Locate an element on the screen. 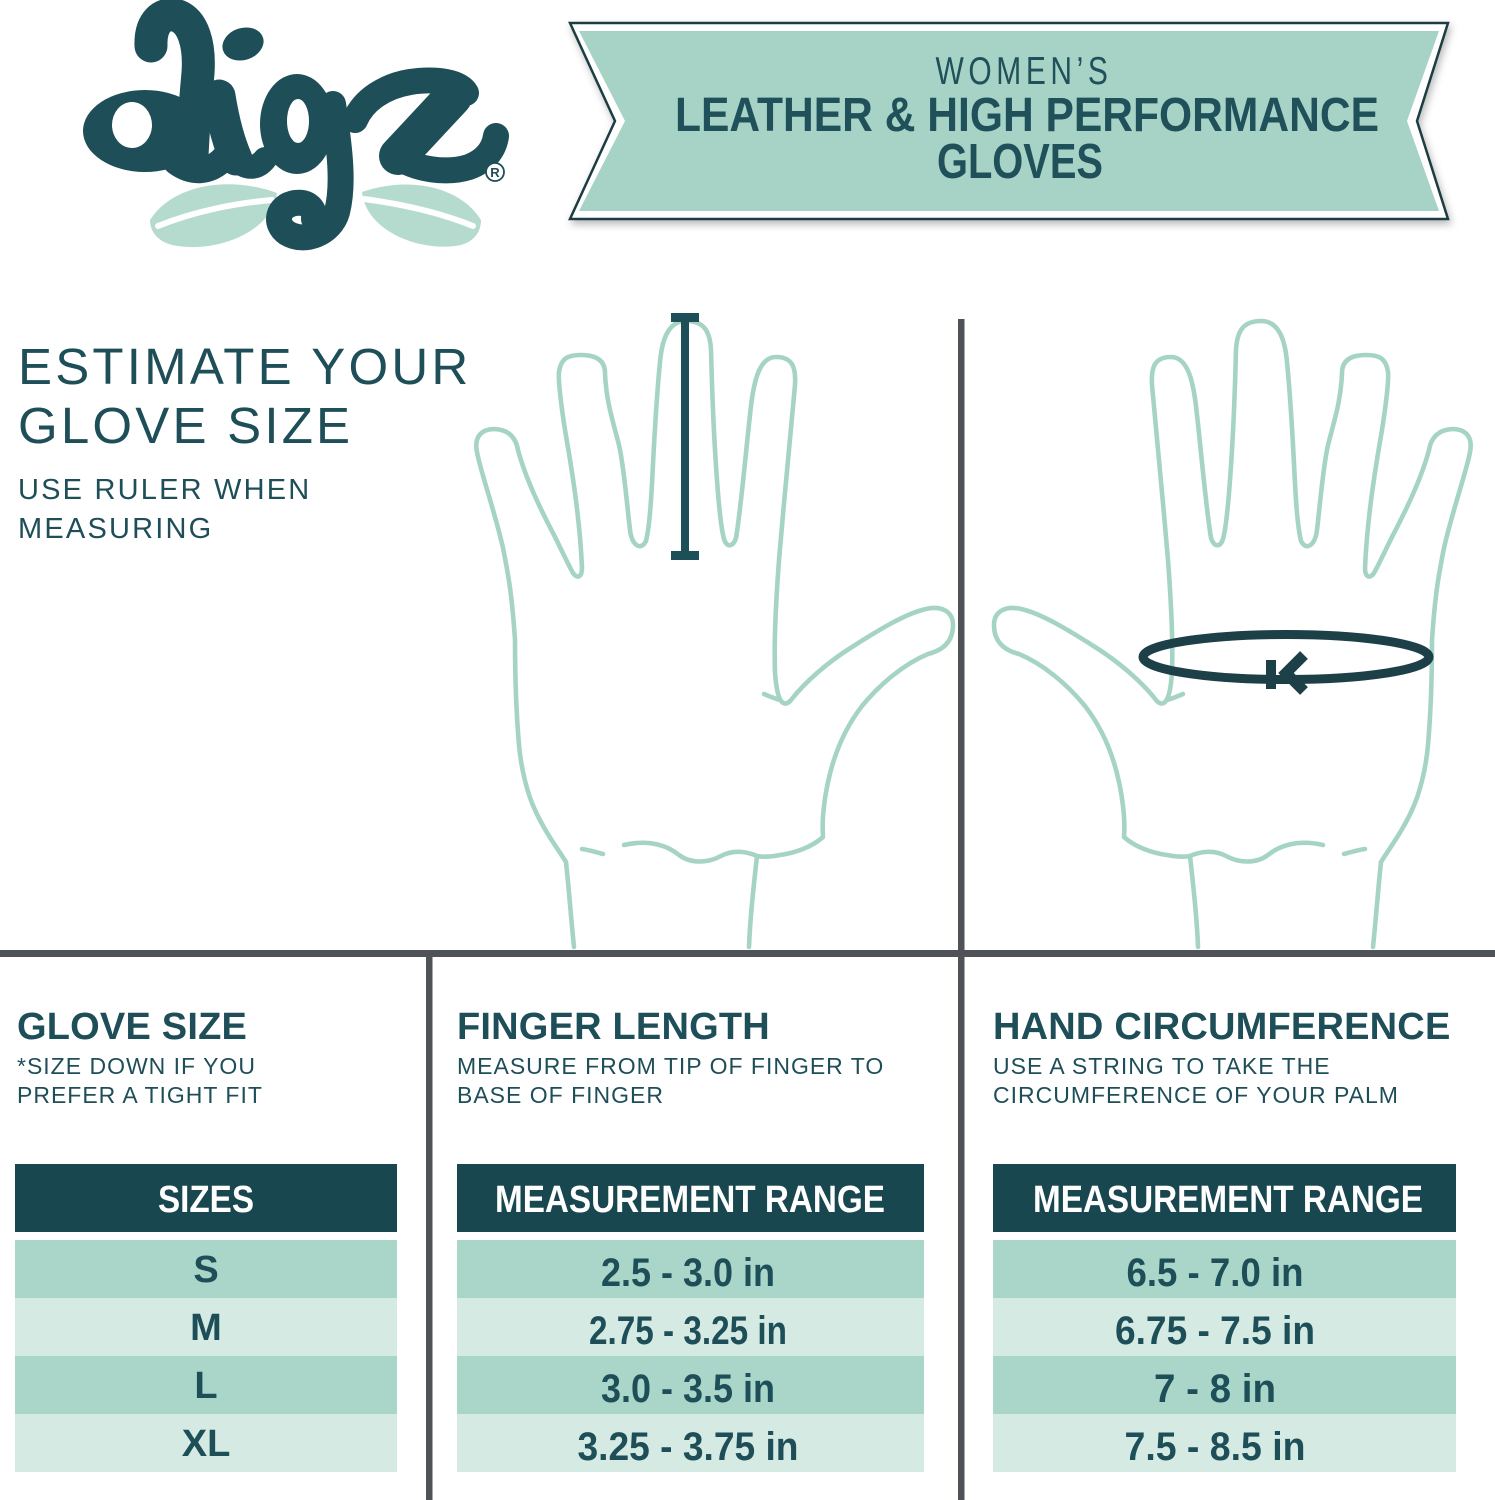 This screenshot has height=1500, width=1495. svg-text: 2.5 - 3.0 in is located at coordinates (688, 1273).